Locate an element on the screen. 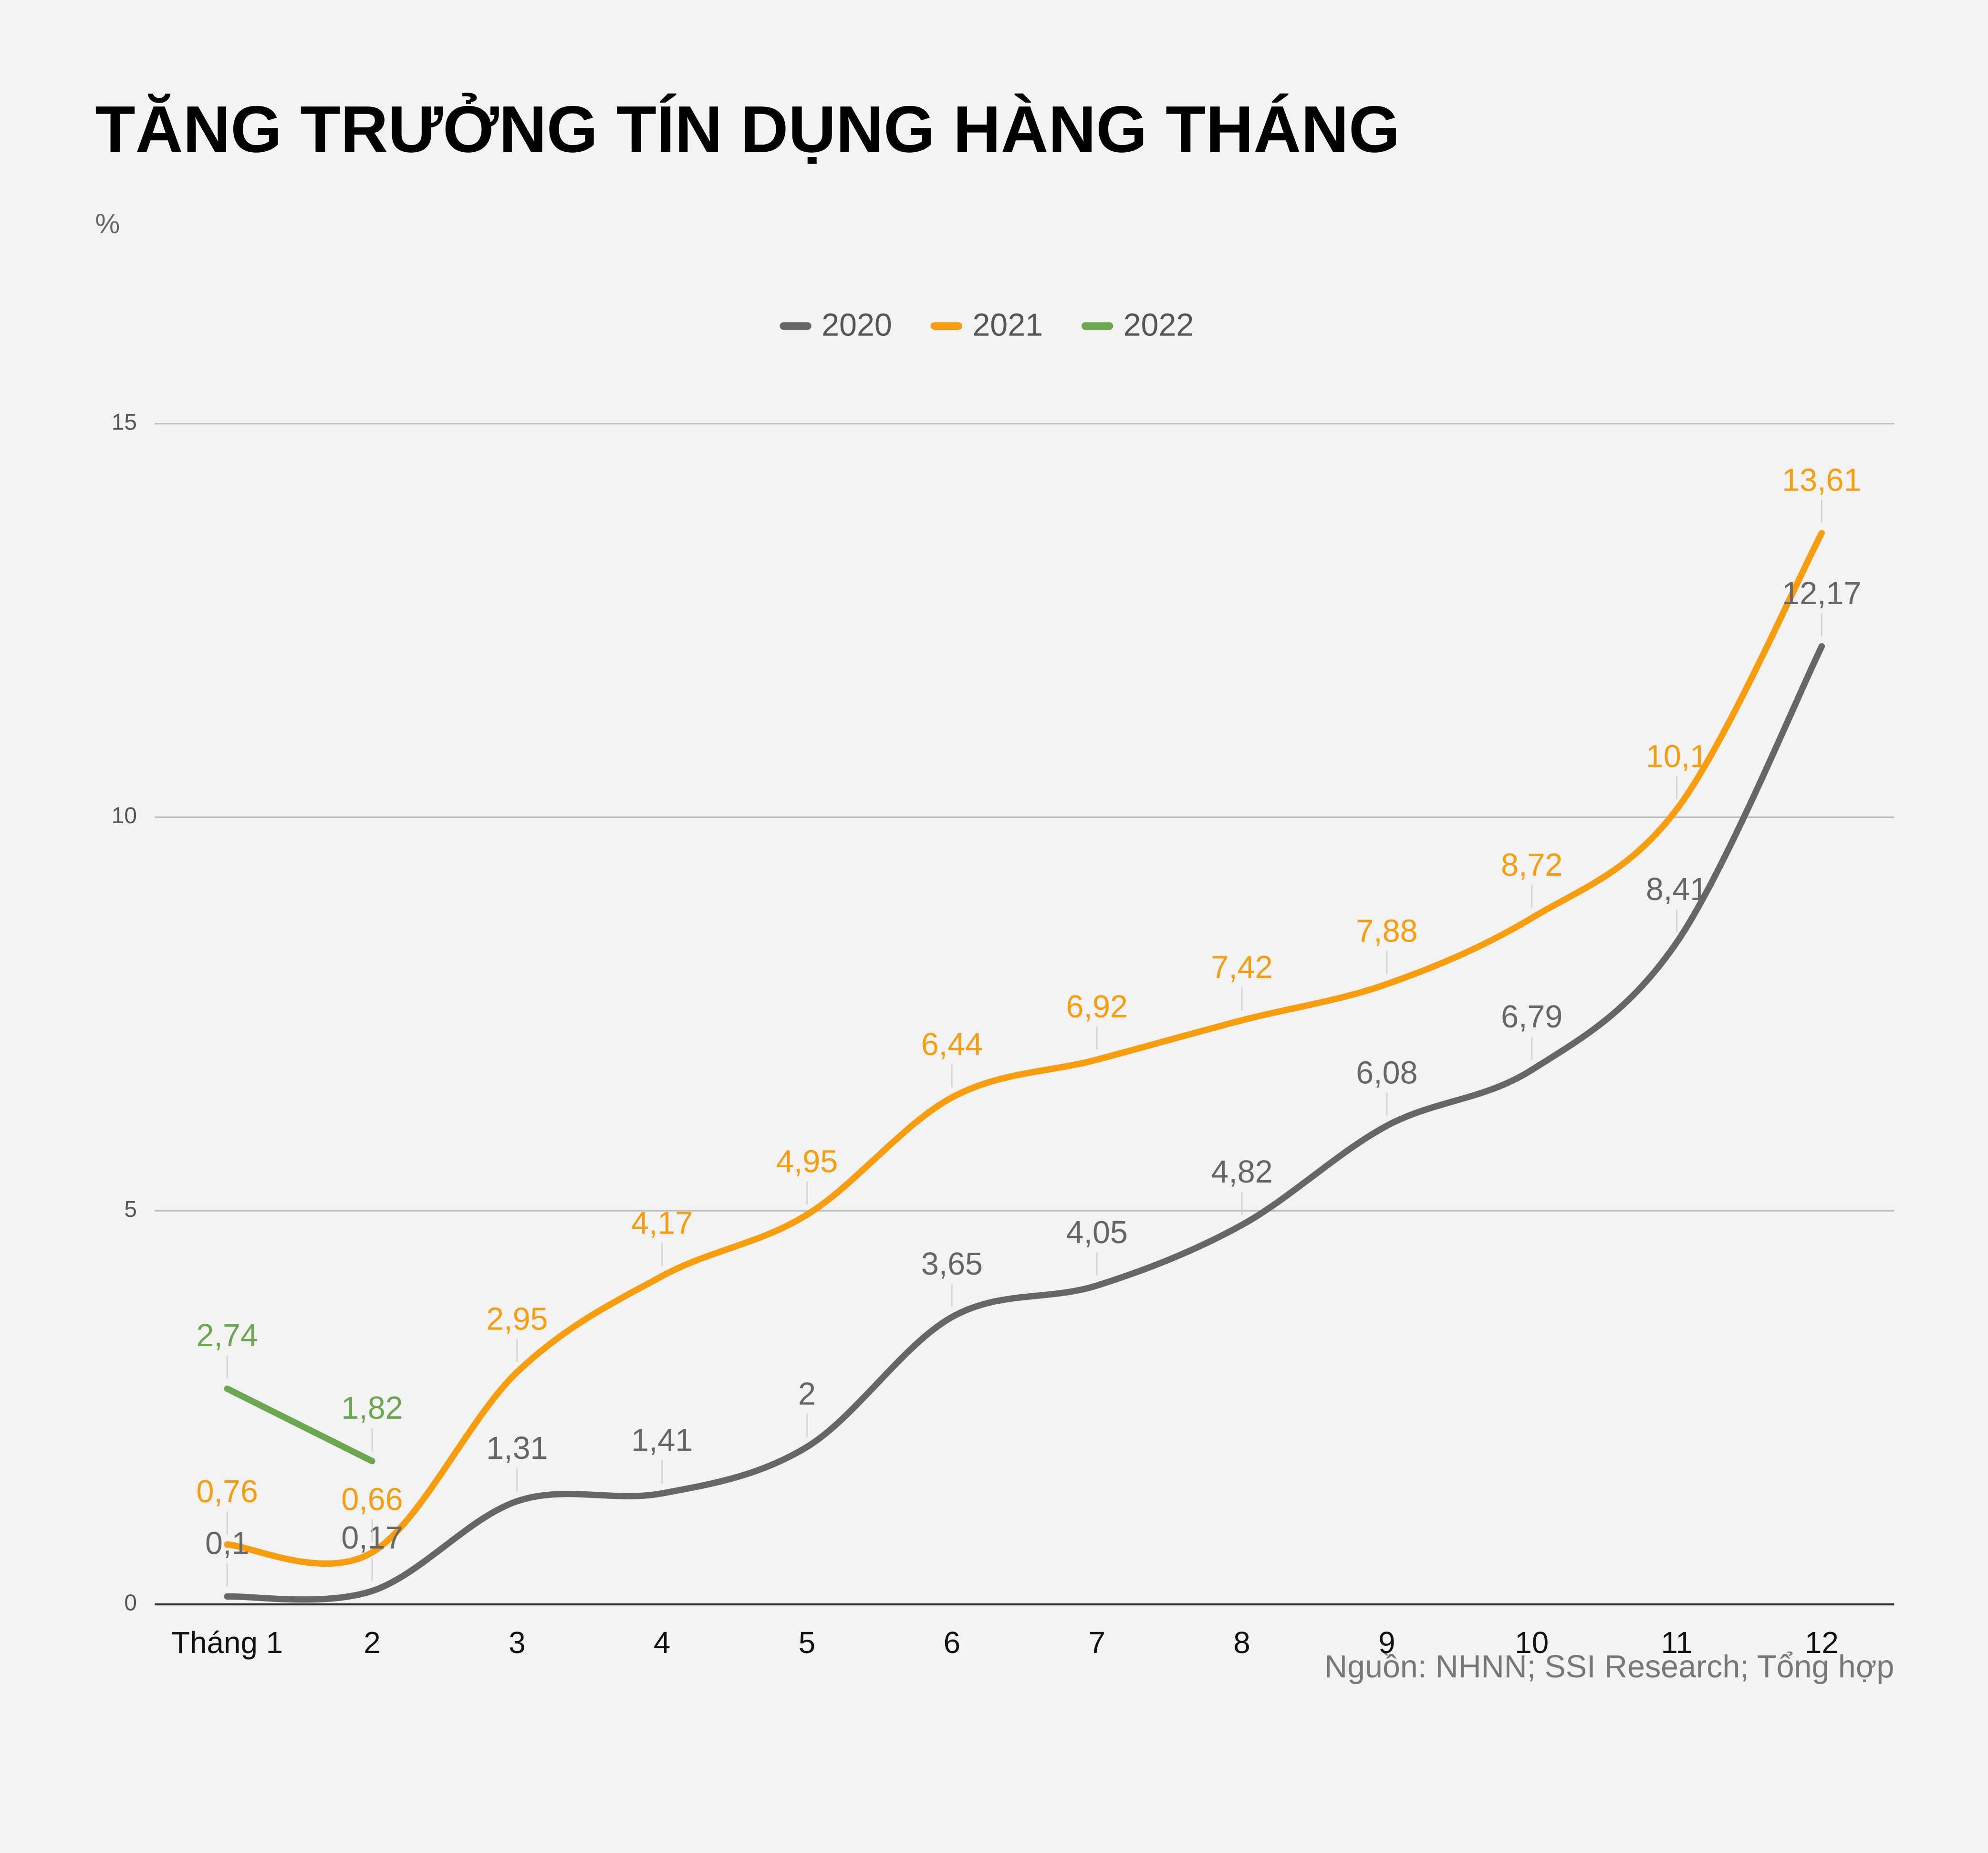 This screenshot has height=1853, width=1988. y-tick-label: 5 is located at coordinates (130, 1209).